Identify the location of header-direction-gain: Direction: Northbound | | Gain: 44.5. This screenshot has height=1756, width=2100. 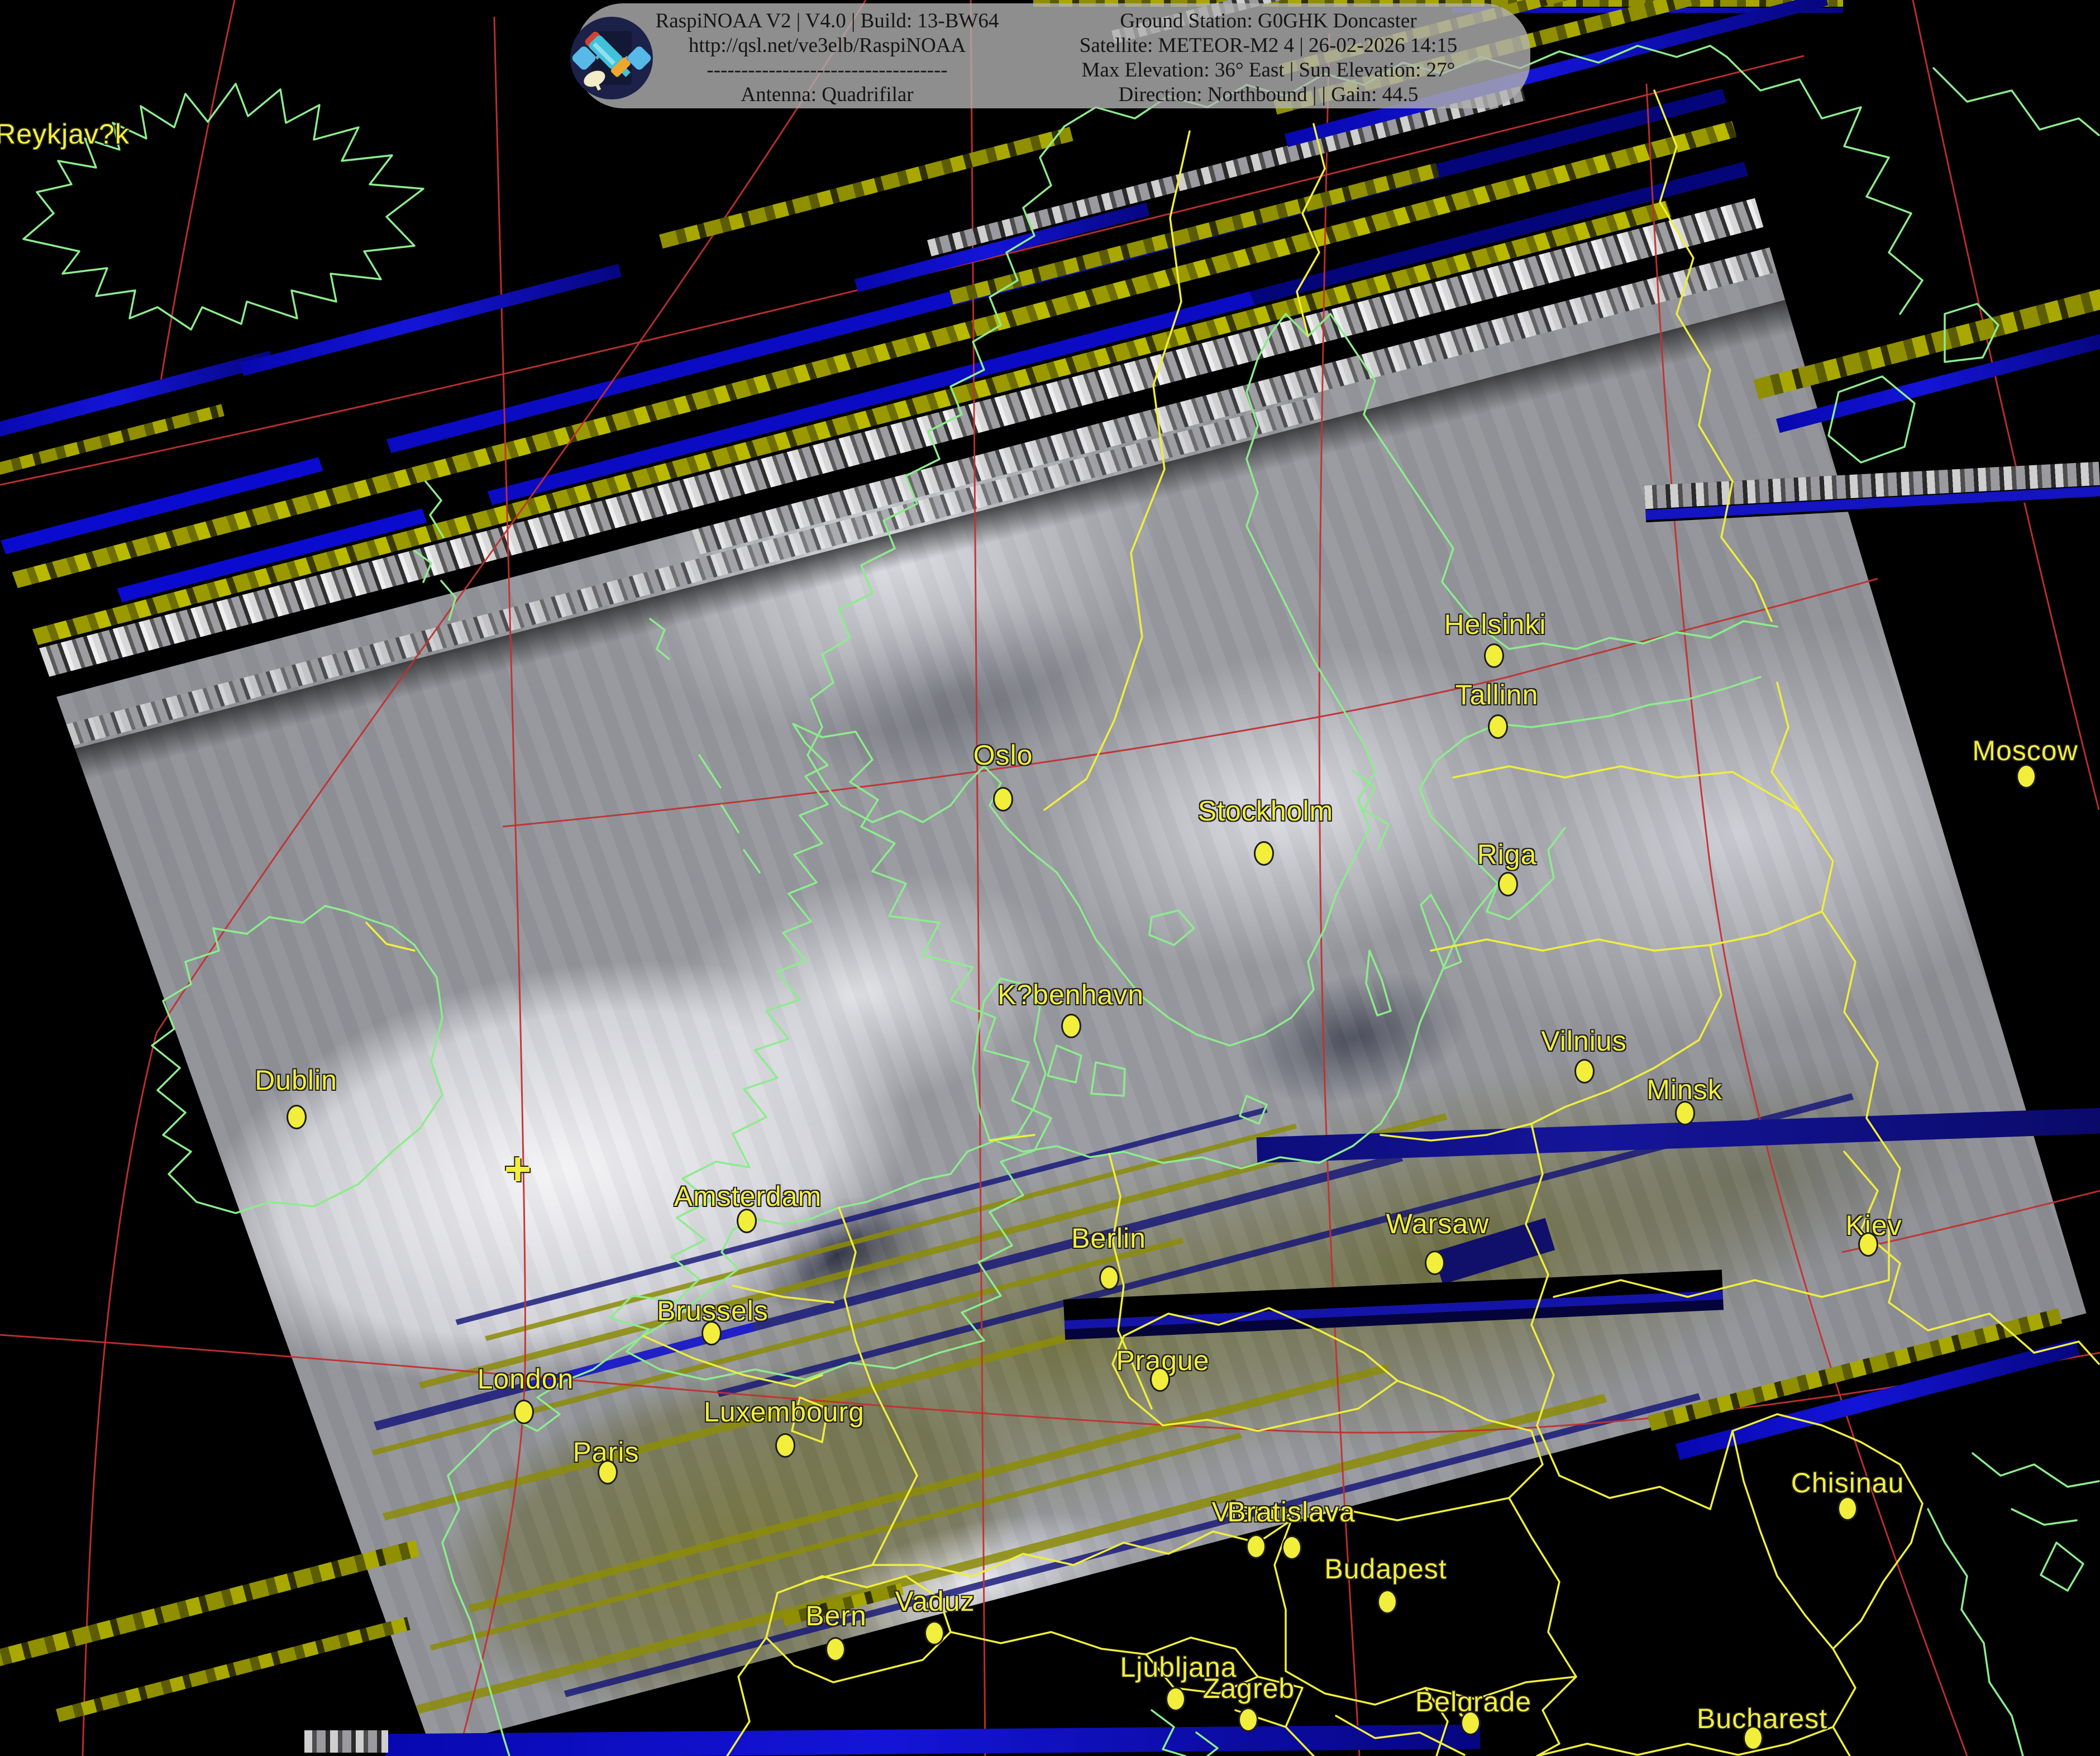
(1268, 94).